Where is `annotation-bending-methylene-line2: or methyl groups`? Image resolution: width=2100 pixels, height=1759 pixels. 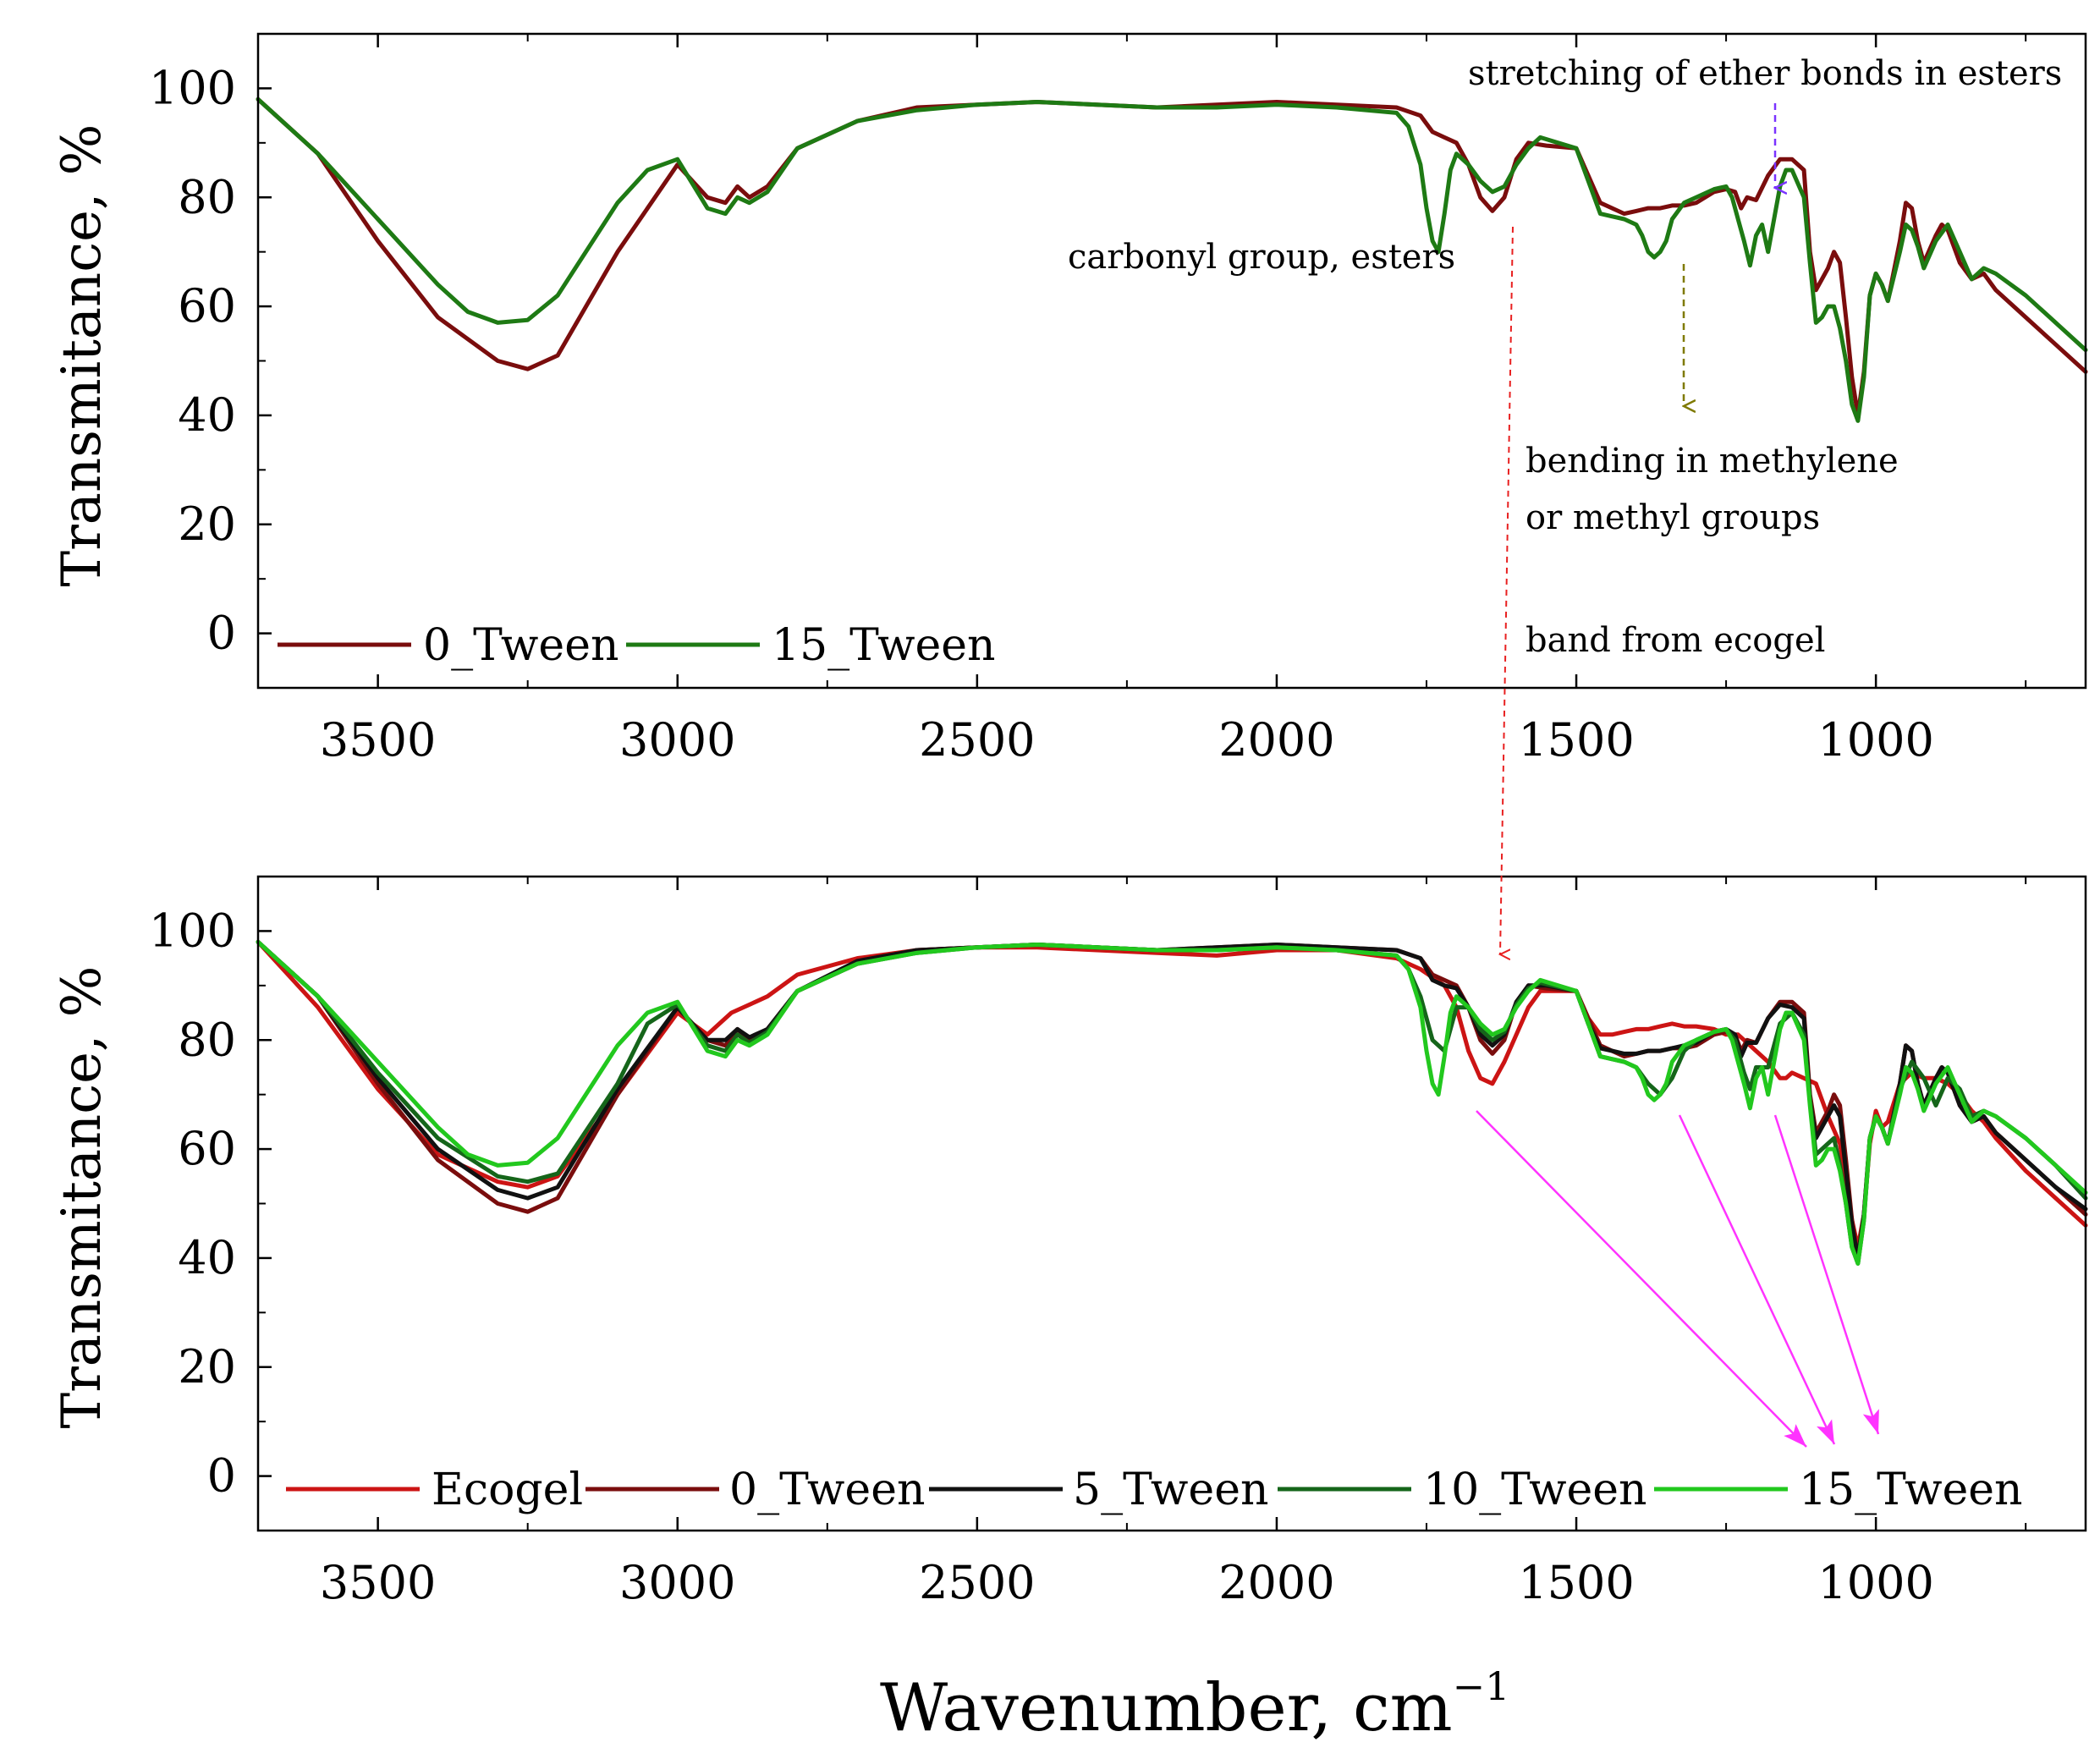 annotation-bending-methylene-line2: or methyl groups is located at coordinates (1673, 517).